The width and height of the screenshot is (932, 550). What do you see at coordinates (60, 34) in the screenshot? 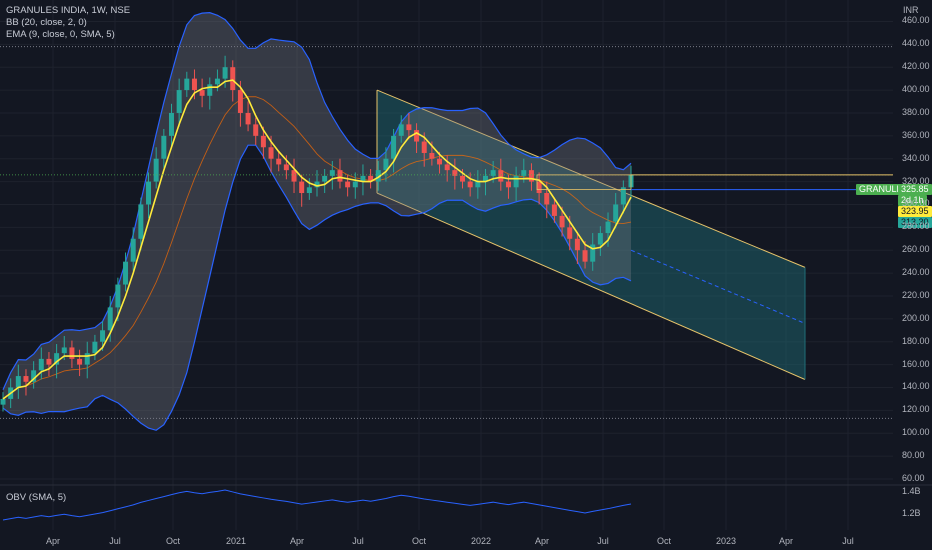
I see `ema-indicator-label: EMA (9, close, 0, SMA, 5)` at bounding box center [60, 34].